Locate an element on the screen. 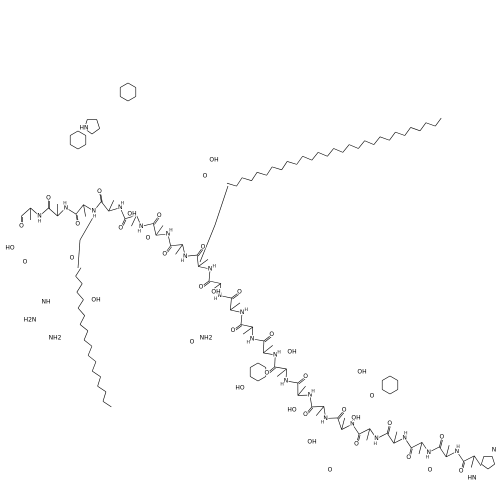 This screenshot has height=500, width=500. atom-label: O is located at coordinates (25, 262).